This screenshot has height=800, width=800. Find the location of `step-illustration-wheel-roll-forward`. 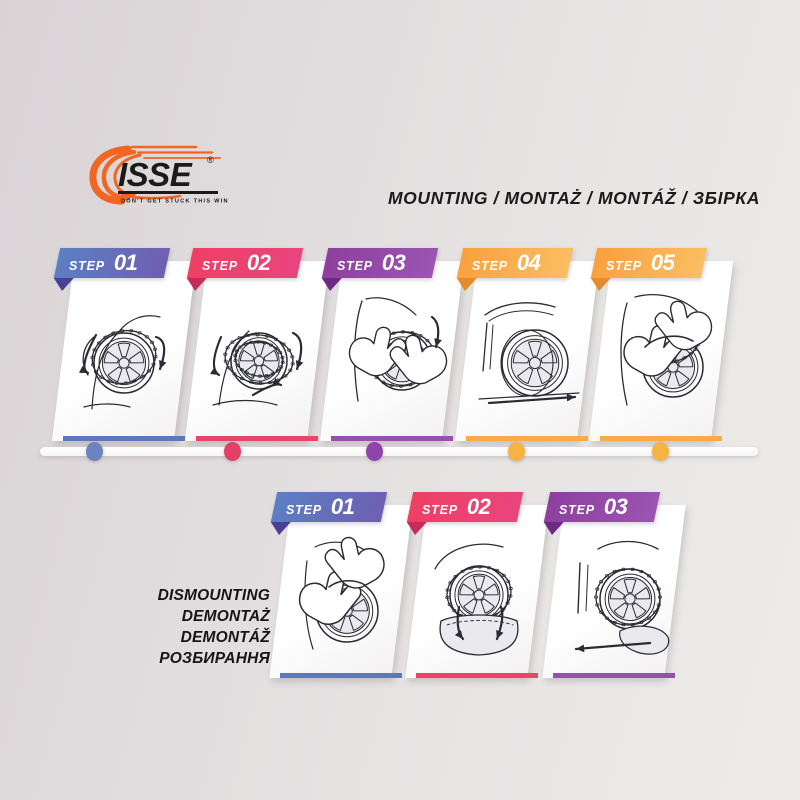

step-illustration-wheel-roll-forward is located at coordinates (527, 352).